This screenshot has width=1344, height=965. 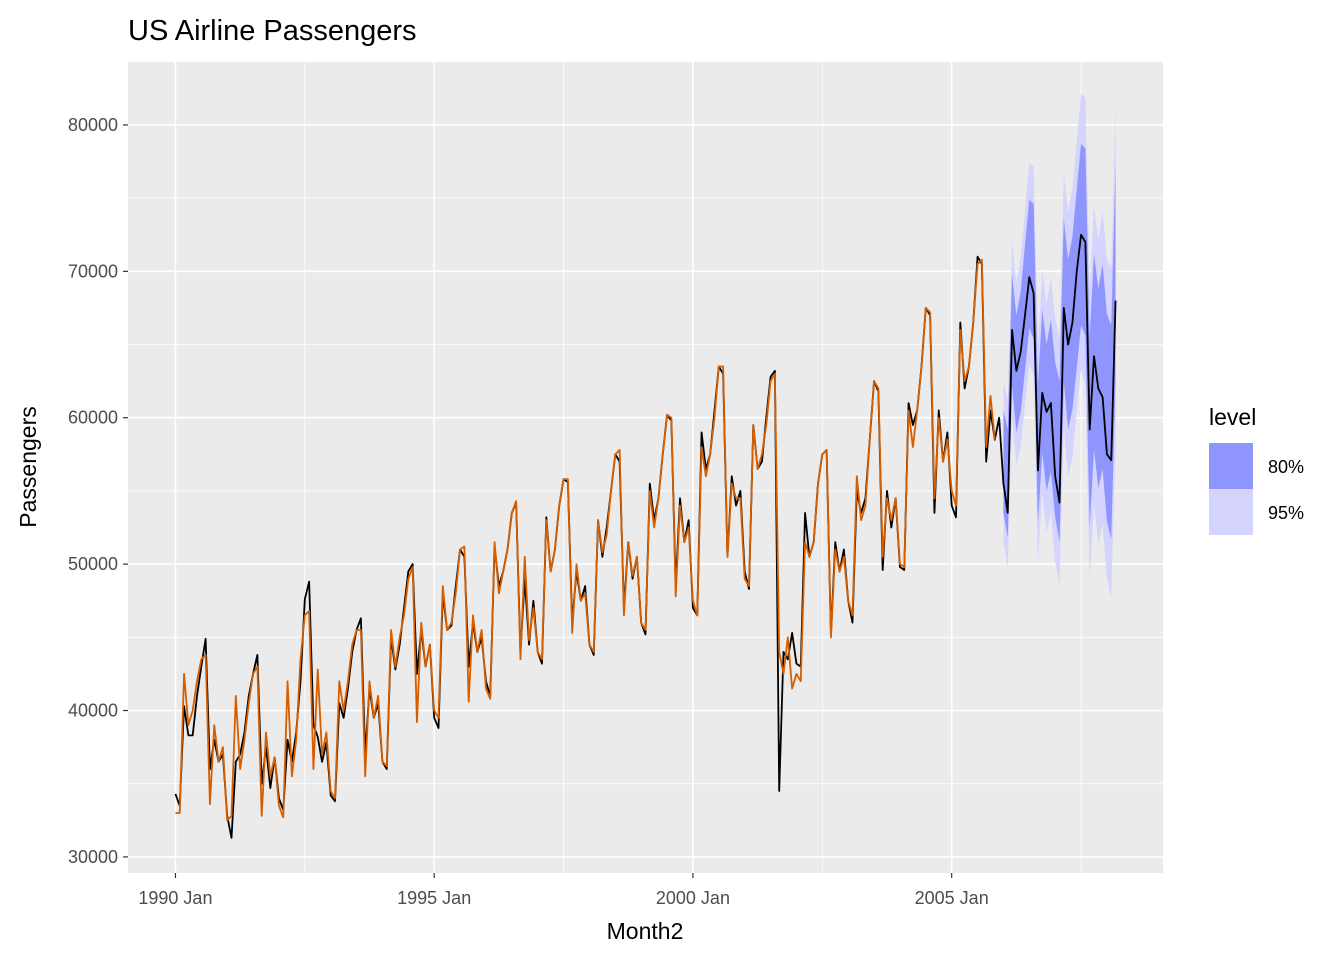 I want to click on y-tick-label: 60000, so click(x=93, y=418).